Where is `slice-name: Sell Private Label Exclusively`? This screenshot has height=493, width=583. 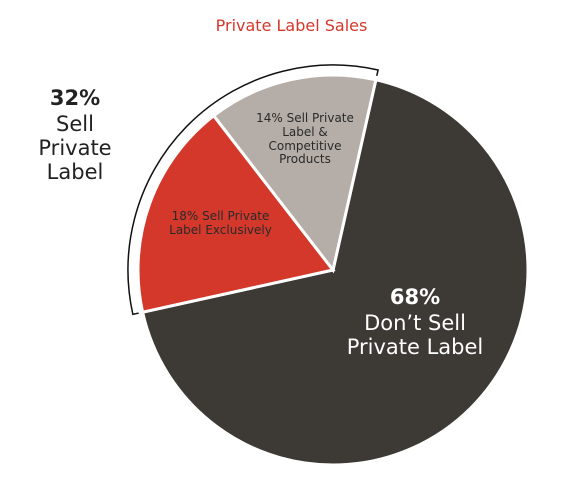 slice-name: Sell Private Label Exclusively is located at coordinates (220, 223).